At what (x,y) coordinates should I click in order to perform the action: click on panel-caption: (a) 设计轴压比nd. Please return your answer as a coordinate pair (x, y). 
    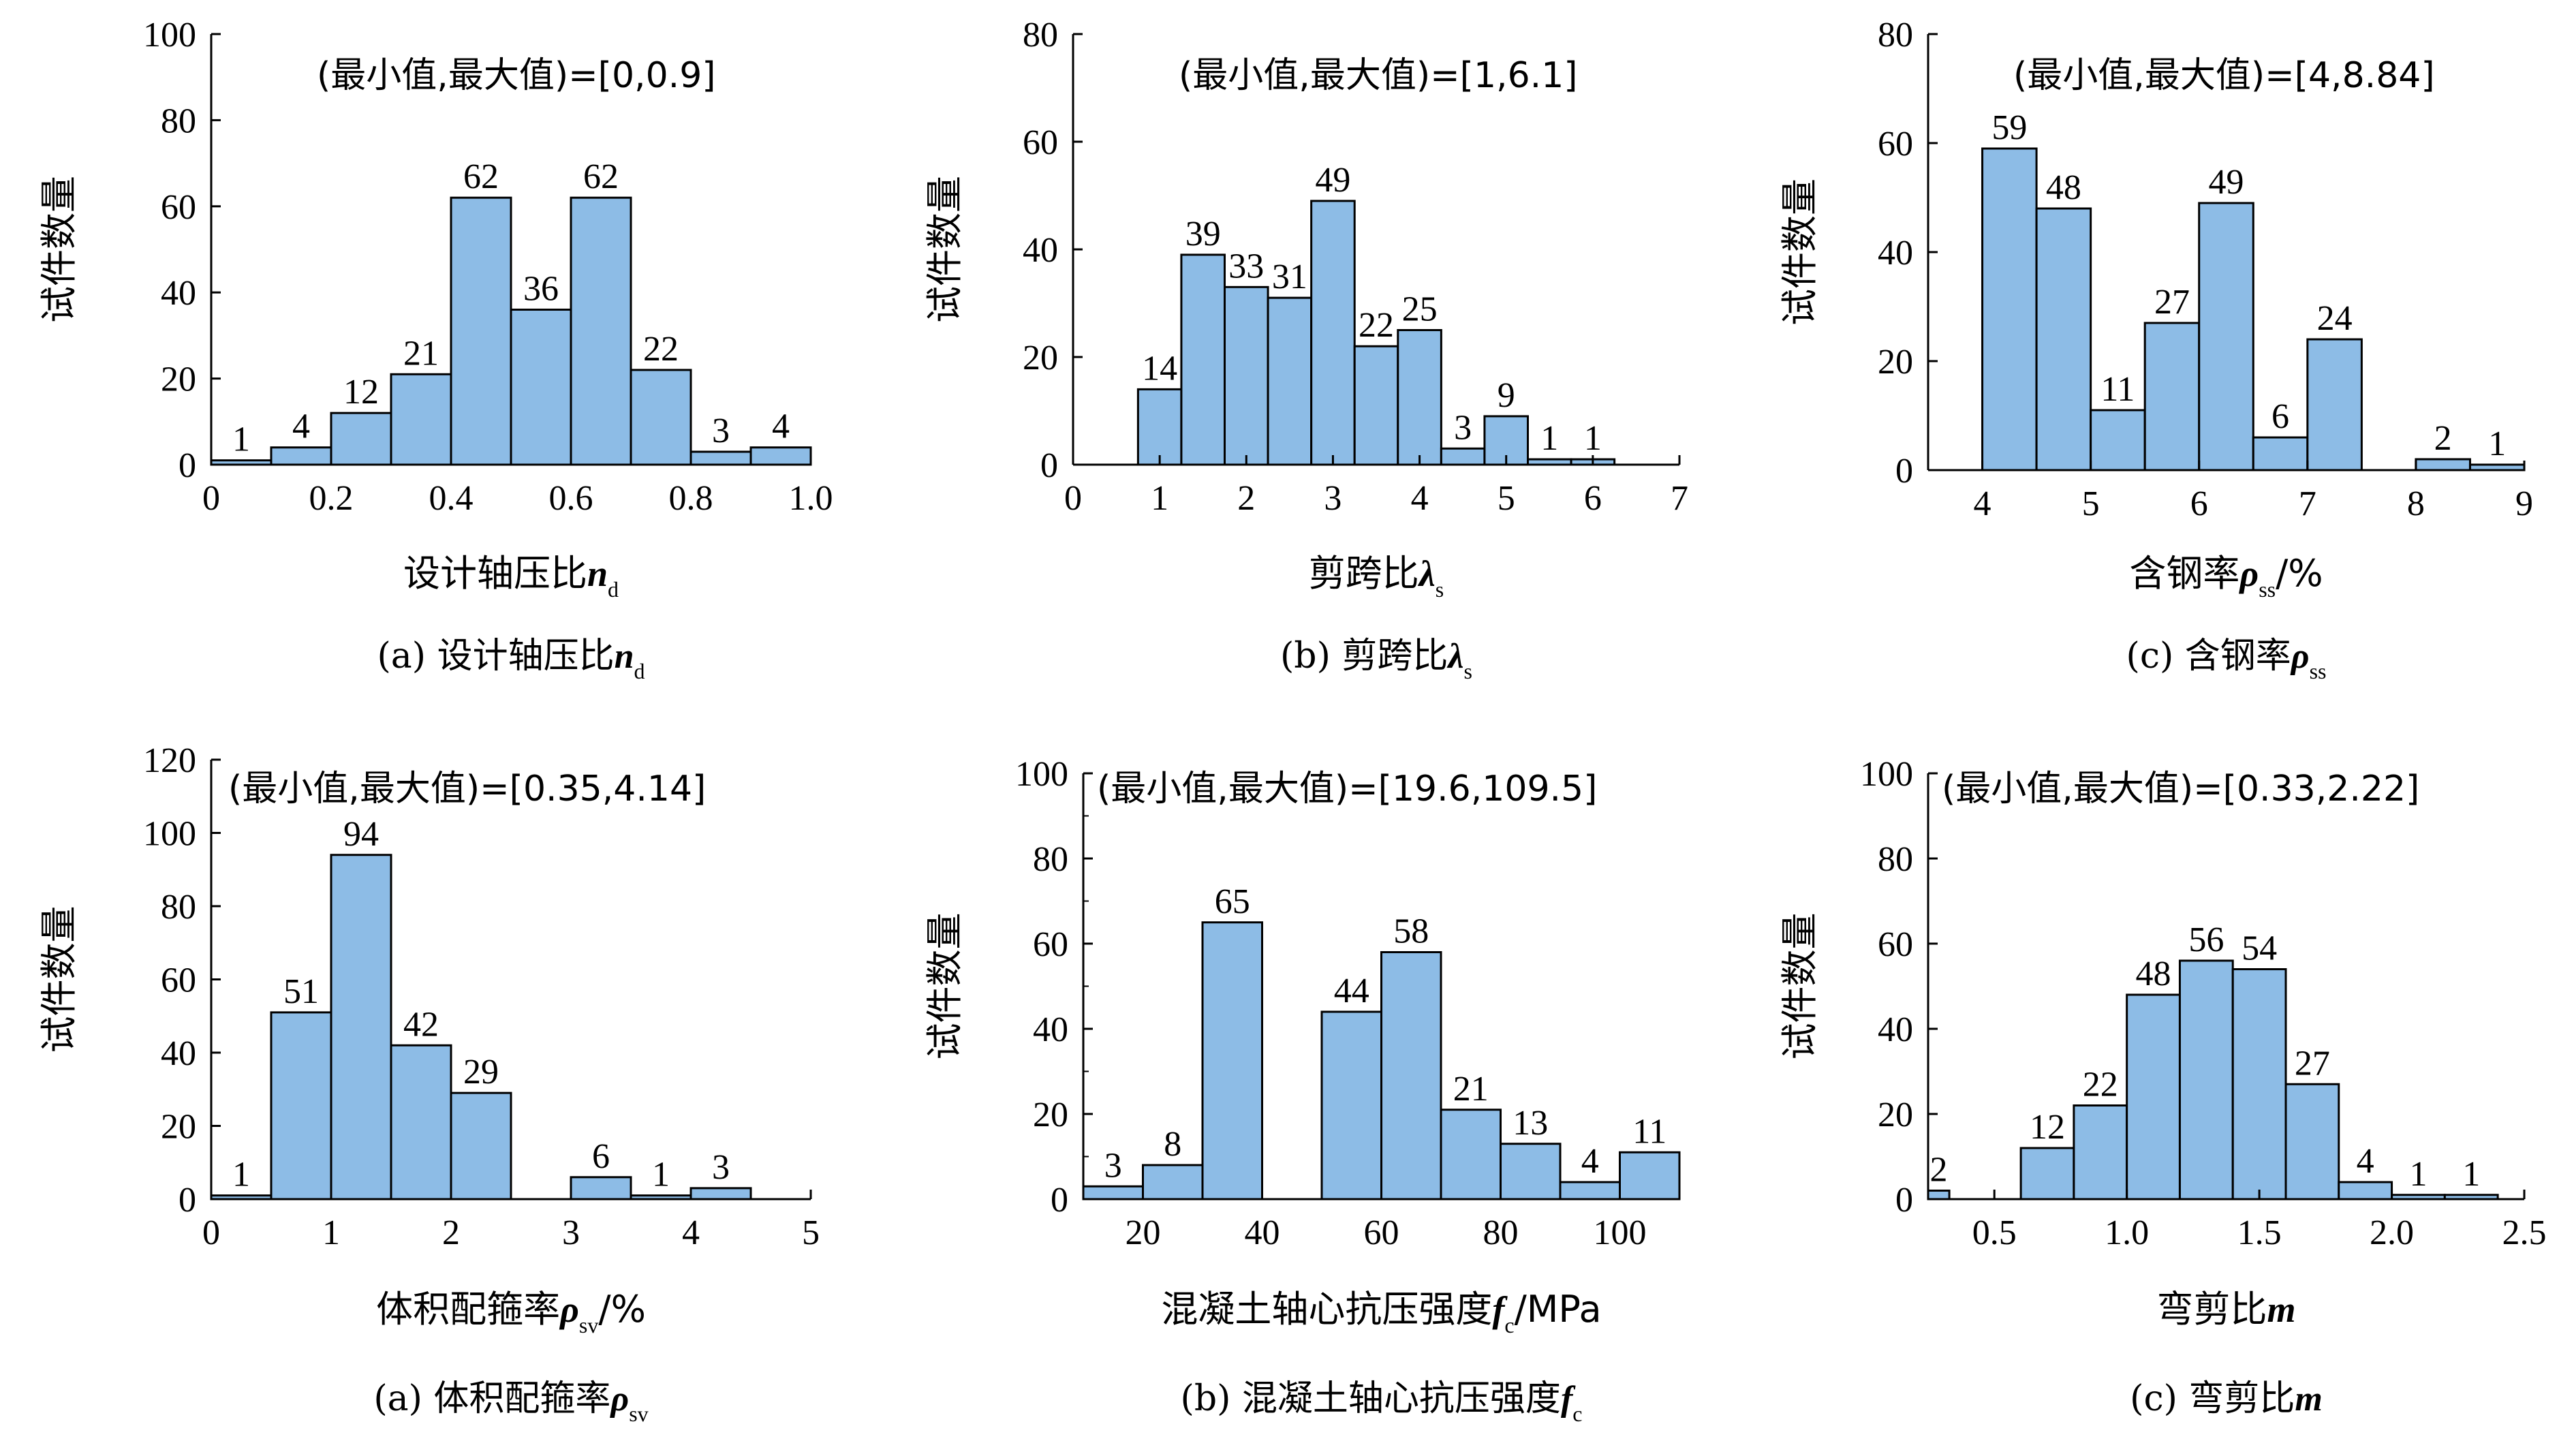
    Looking at the image, I should click on (511, 659).